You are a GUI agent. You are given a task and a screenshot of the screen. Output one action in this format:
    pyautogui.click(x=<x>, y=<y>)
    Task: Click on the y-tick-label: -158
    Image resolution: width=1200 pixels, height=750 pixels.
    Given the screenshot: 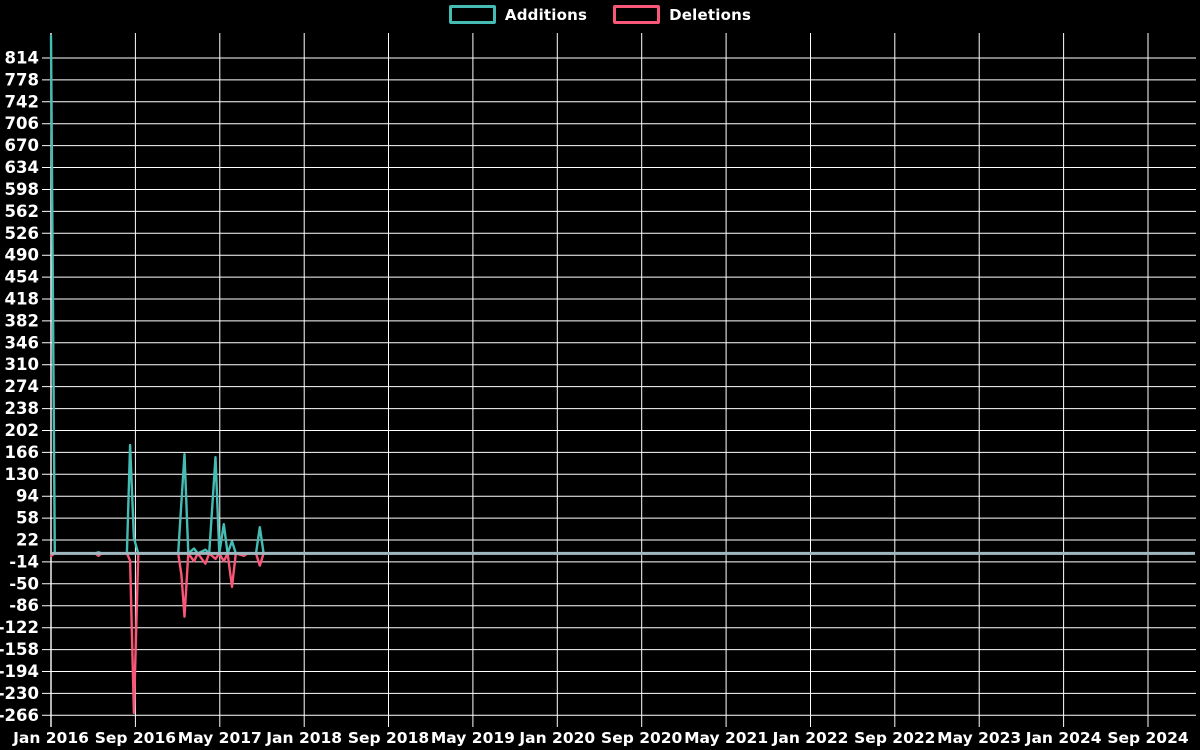 What is the action you would take?
    pyautogui.click(x=19, y=649)
    